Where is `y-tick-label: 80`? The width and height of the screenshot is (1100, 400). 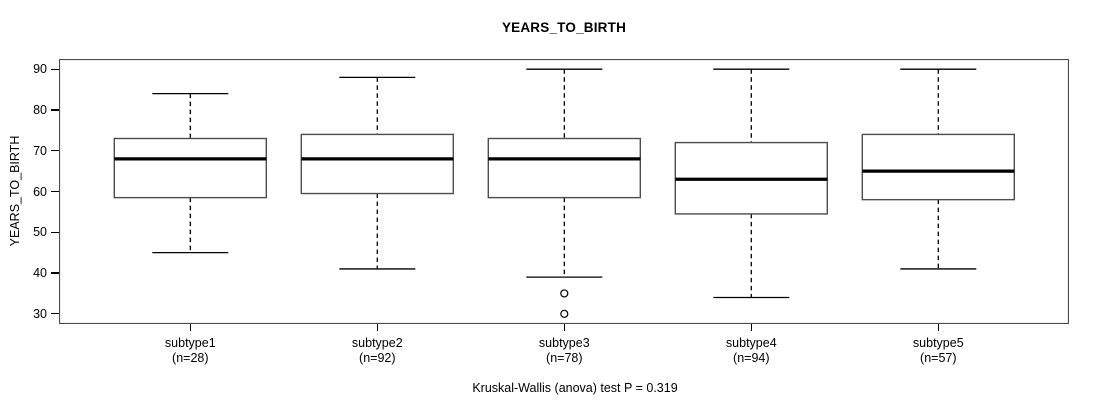 y-tick-label: 80 is located at coordinates (40, 109).